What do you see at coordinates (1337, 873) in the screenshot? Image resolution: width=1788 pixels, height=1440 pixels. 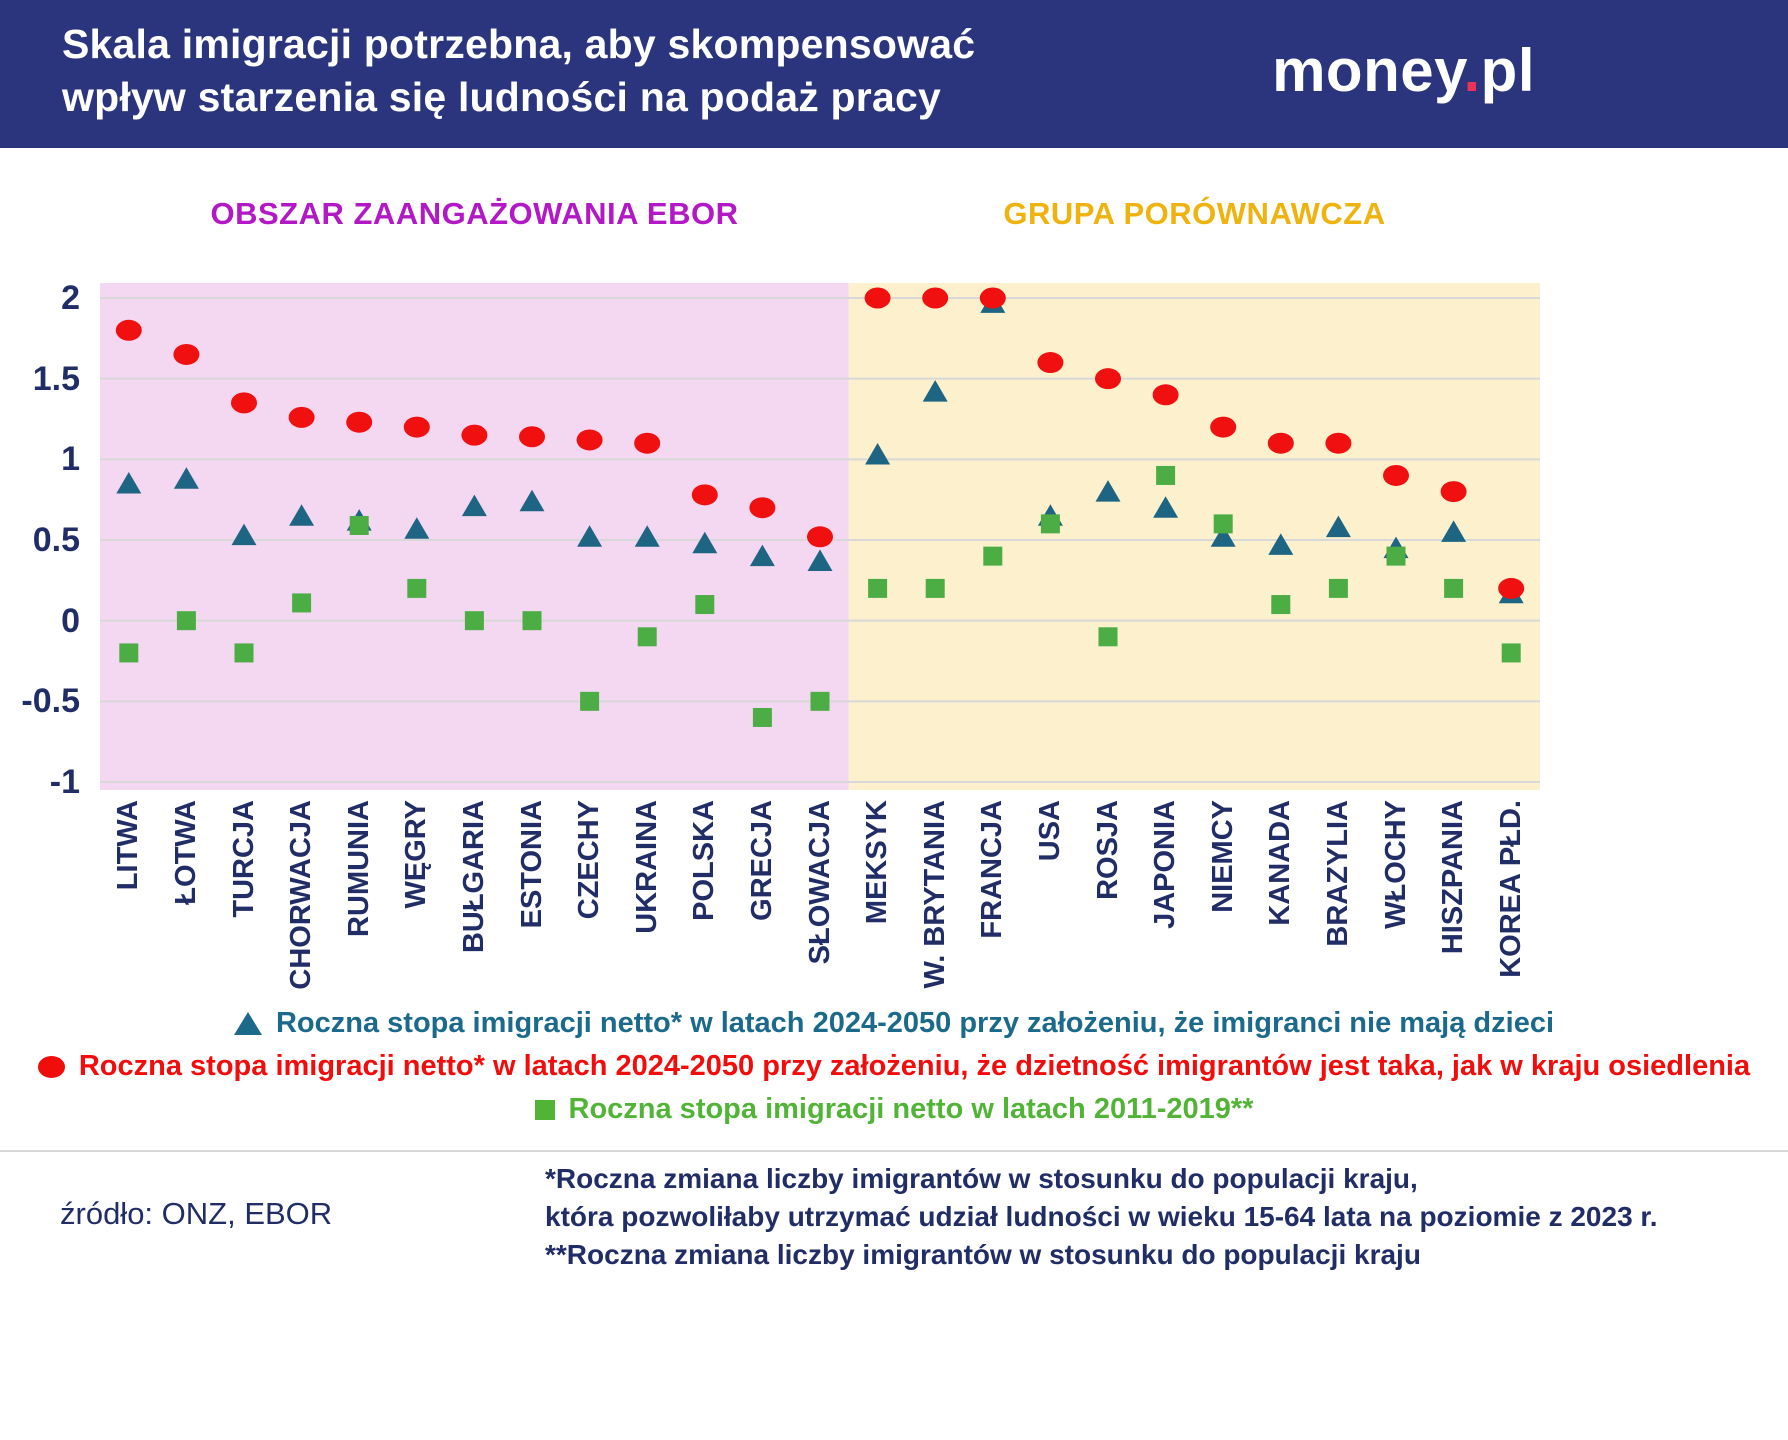 I see `x-axis-label: BRAZYLIA` at bounding box center [1337, 873].